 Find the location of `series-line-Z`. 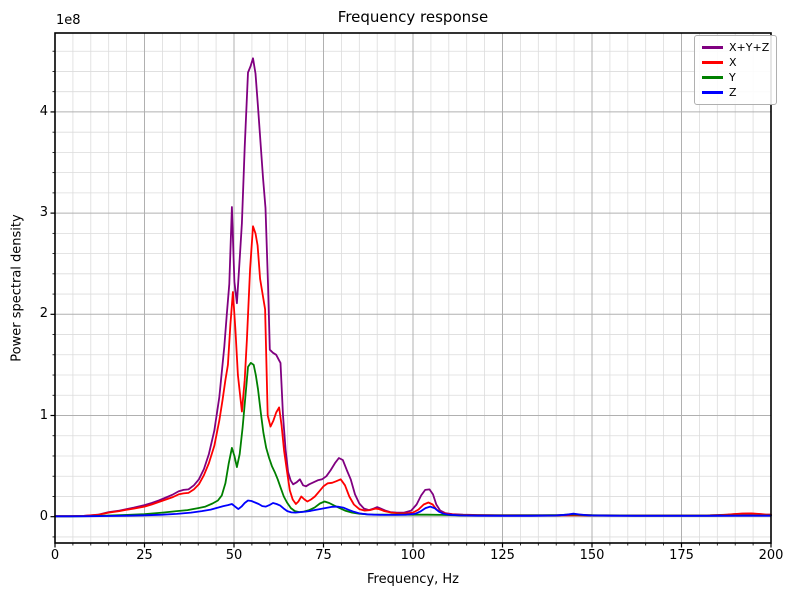

series-line-Z is located at coordinates (413, 508).